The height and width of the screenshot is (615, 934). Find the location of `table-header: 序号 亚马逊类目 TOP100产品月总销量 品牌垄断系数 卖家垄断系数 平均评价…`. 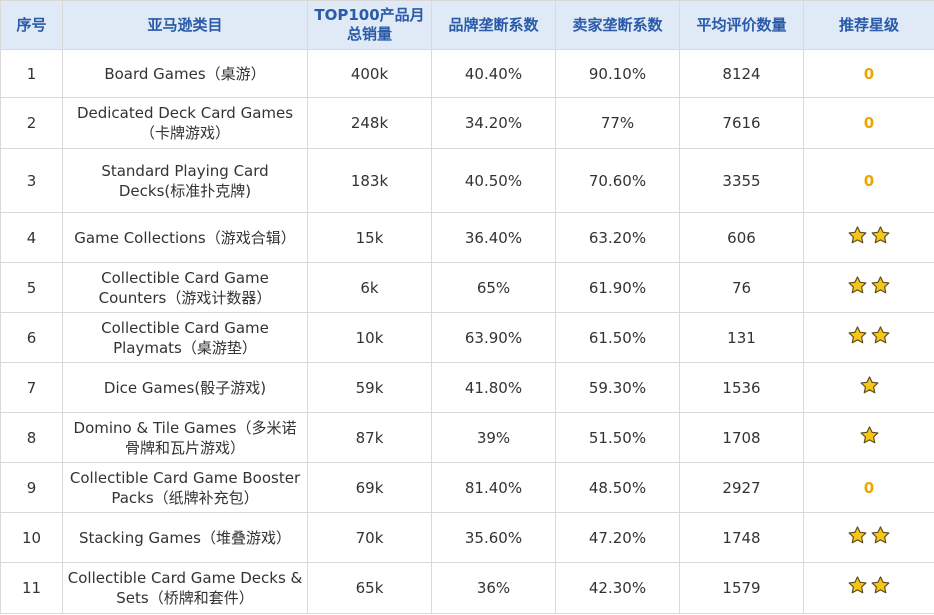

table-header: 序号 亚马逊类目 TOP100产品月总销量 品牌垄断系数 卖家垄断系数 平均评价… is located at coordinates (467, 25).